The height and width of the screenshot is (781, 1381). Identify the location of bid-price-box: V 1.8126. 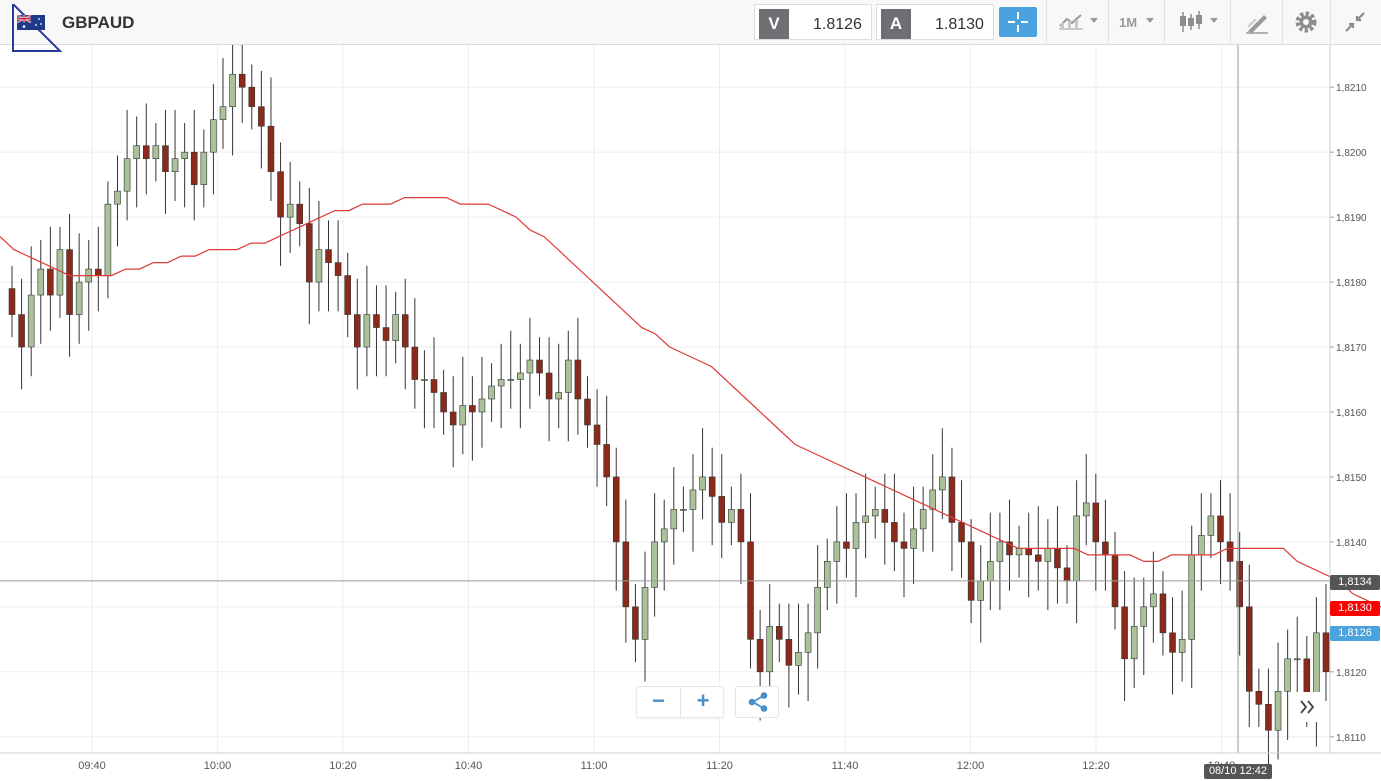
(813, 22).